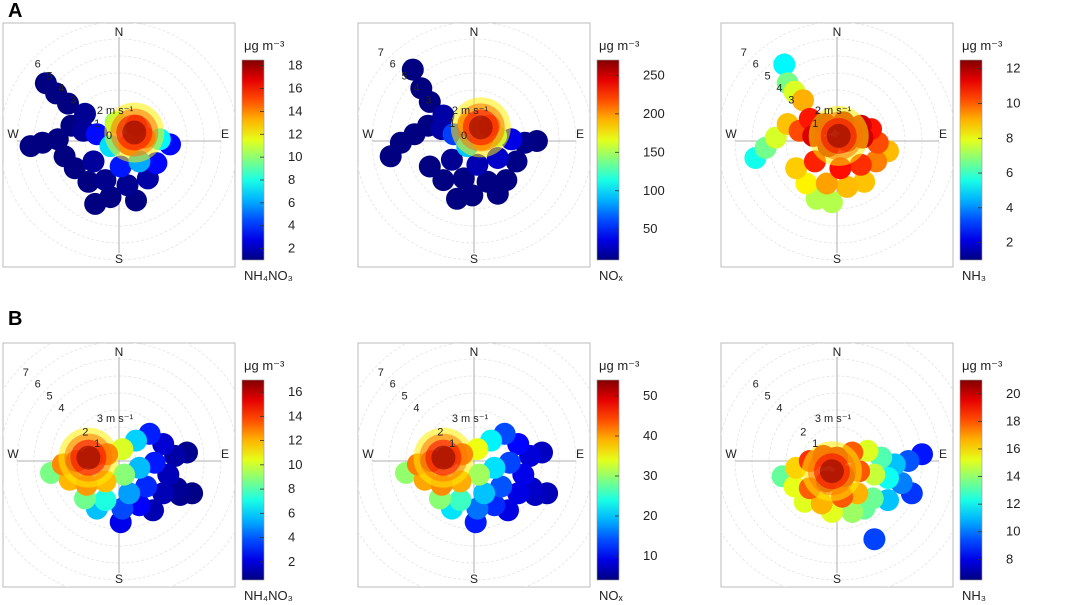 The width and height of the screenshot is (1065, 605). Describe the element at coordinates (650, 228) in the screenshot. I see `colorbar-tick-label: 50` at that location.